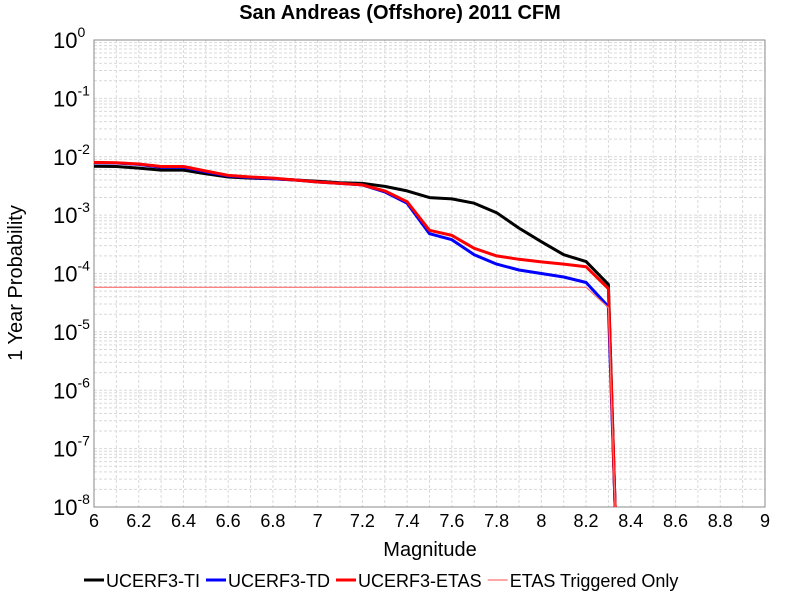 This screenshot has width=800, height=605. I want to click on y-tick-exponent: -4, so click(83, 266).